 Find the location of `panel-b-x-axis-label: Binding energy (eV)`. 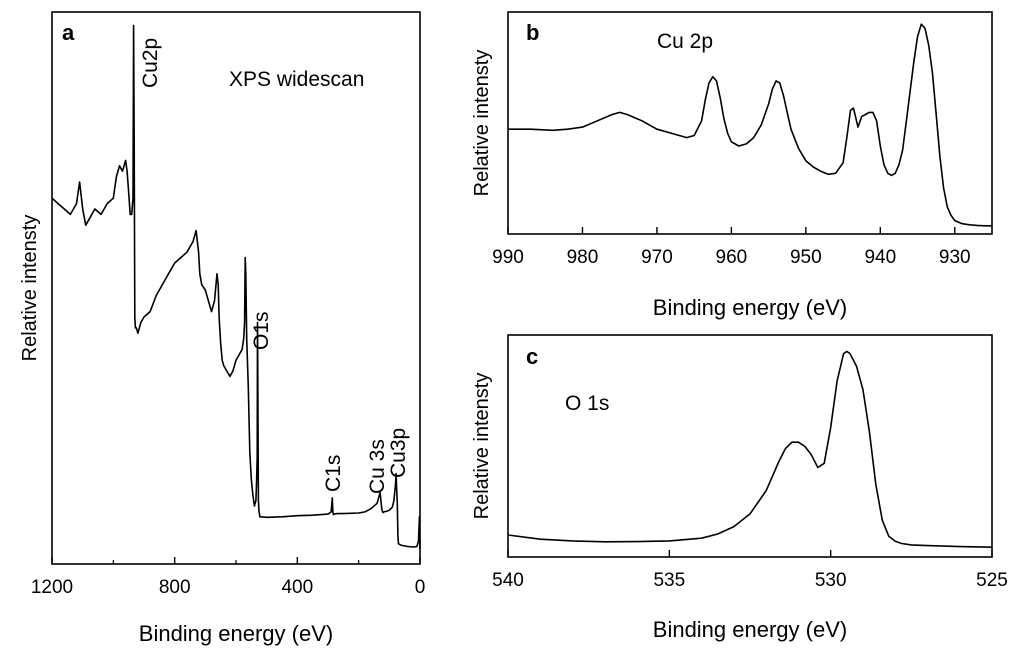

panel-b-x-axis-label: Binding energy (eV) is located at coordinates (750, 307).